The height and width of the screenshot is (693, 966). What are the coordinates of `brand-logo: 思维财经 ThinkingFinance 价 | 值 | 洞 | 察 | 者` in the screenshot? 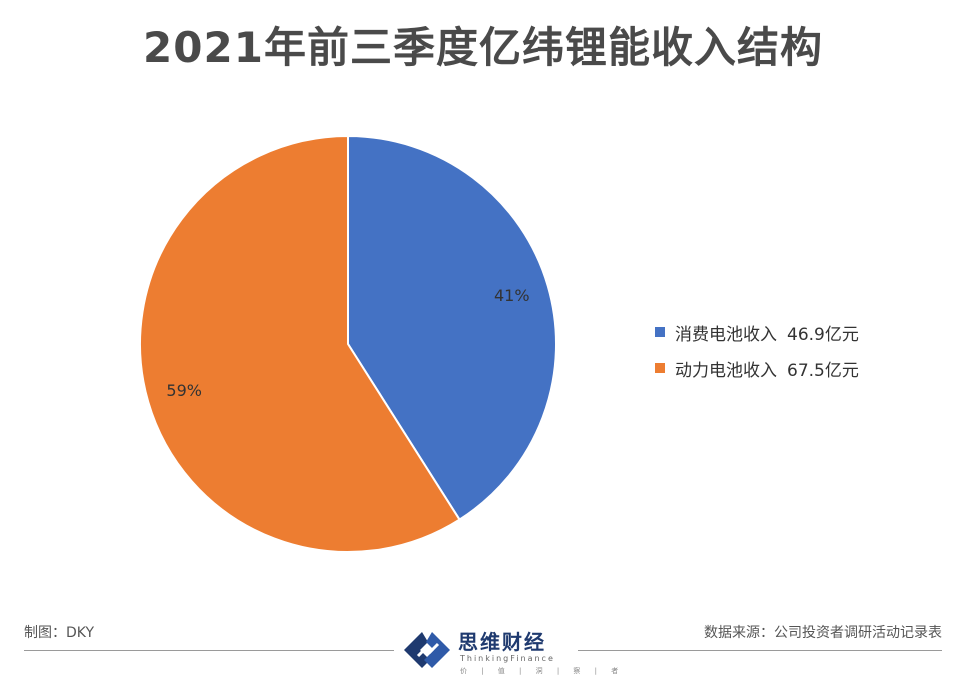 It's located at (509, 654).